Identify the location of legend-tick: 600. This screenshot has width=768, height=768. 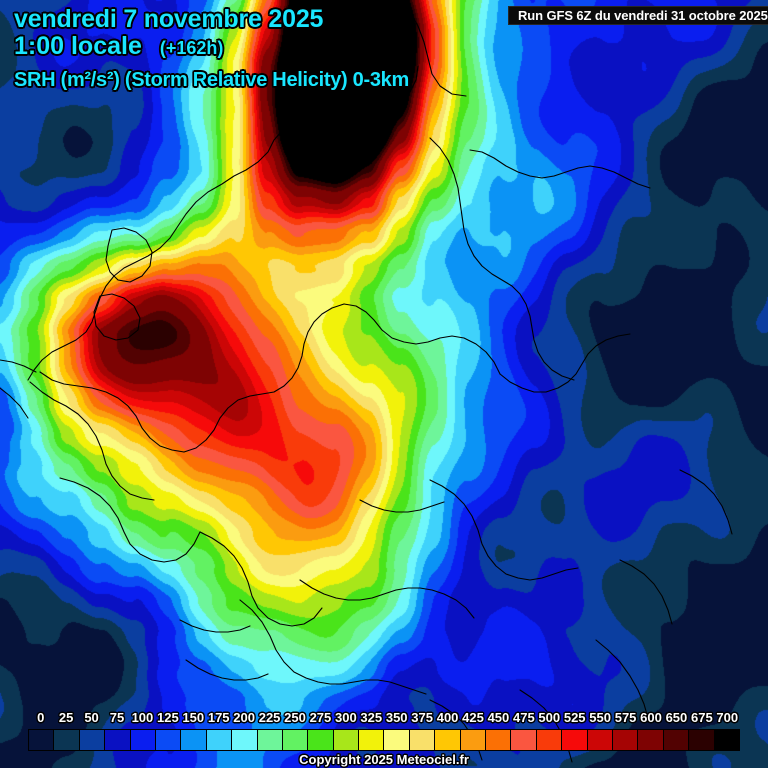
(651, 717).